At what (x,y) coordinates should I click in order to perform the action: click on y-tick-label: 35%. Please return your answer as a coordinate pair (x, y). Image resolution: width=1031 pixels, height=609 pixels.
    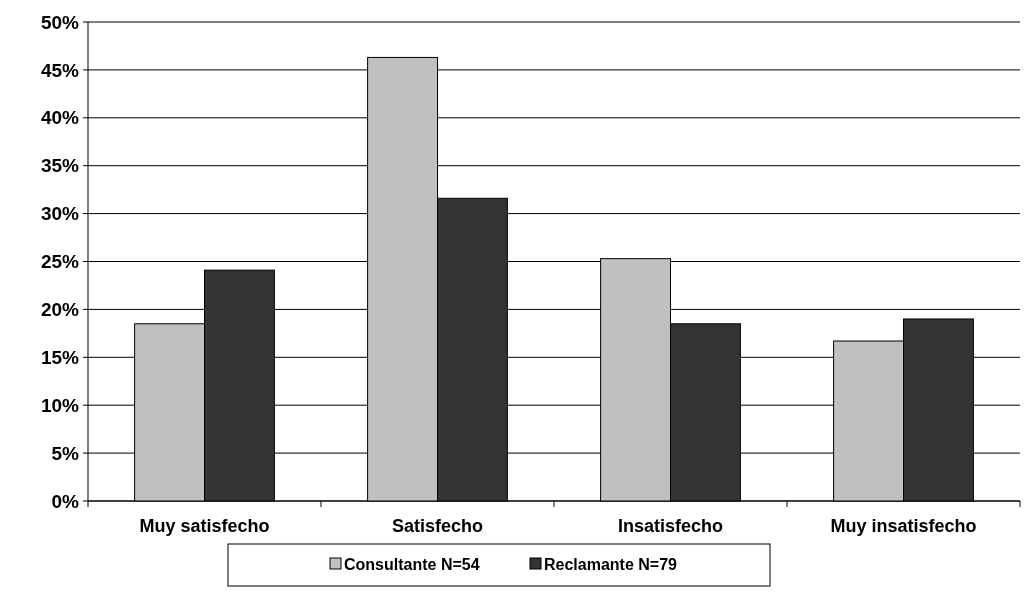
    Looking at the image, I should click on (60, 166).